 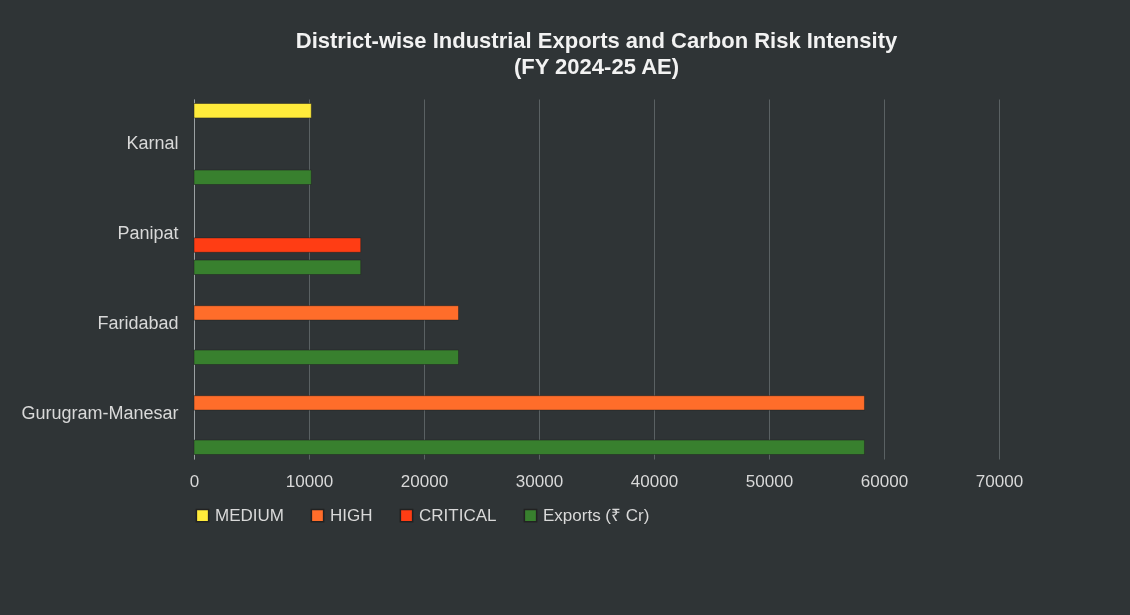 I want to click on x-tick-label: 0, so click(x=194, y=481).